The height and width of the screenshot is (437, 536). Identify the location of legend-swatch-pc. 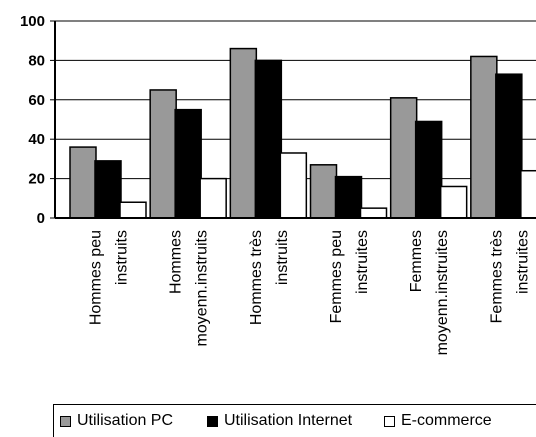
(65, 421).